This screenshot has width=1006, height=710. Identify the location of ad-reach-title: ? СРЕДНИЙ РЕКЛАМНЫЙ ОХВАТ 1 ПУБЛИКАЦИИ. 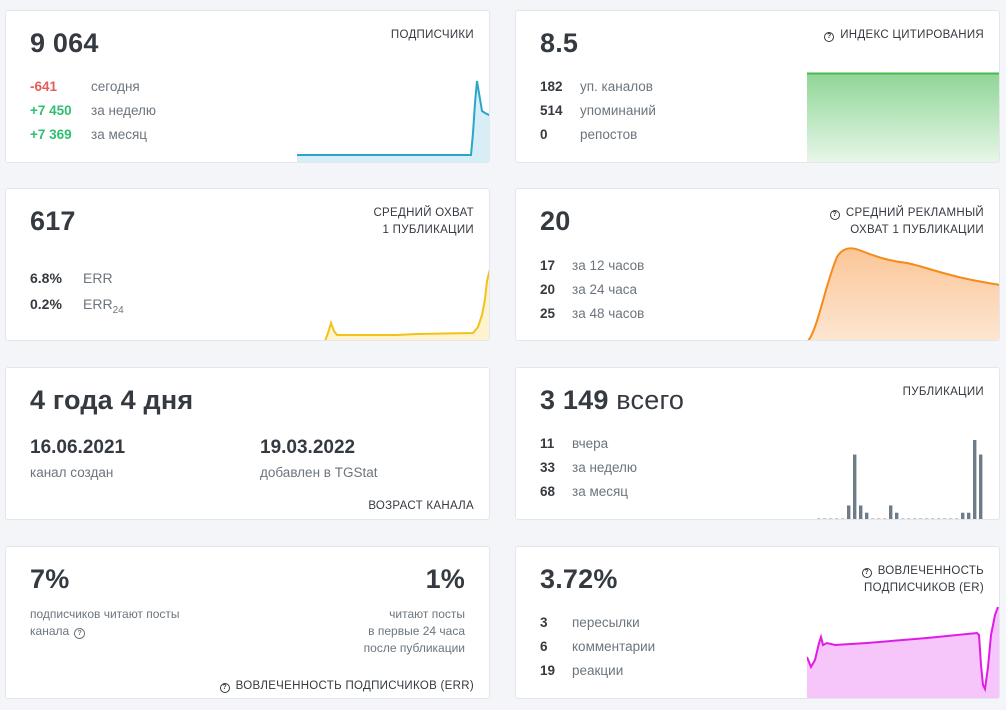
(906, 222).